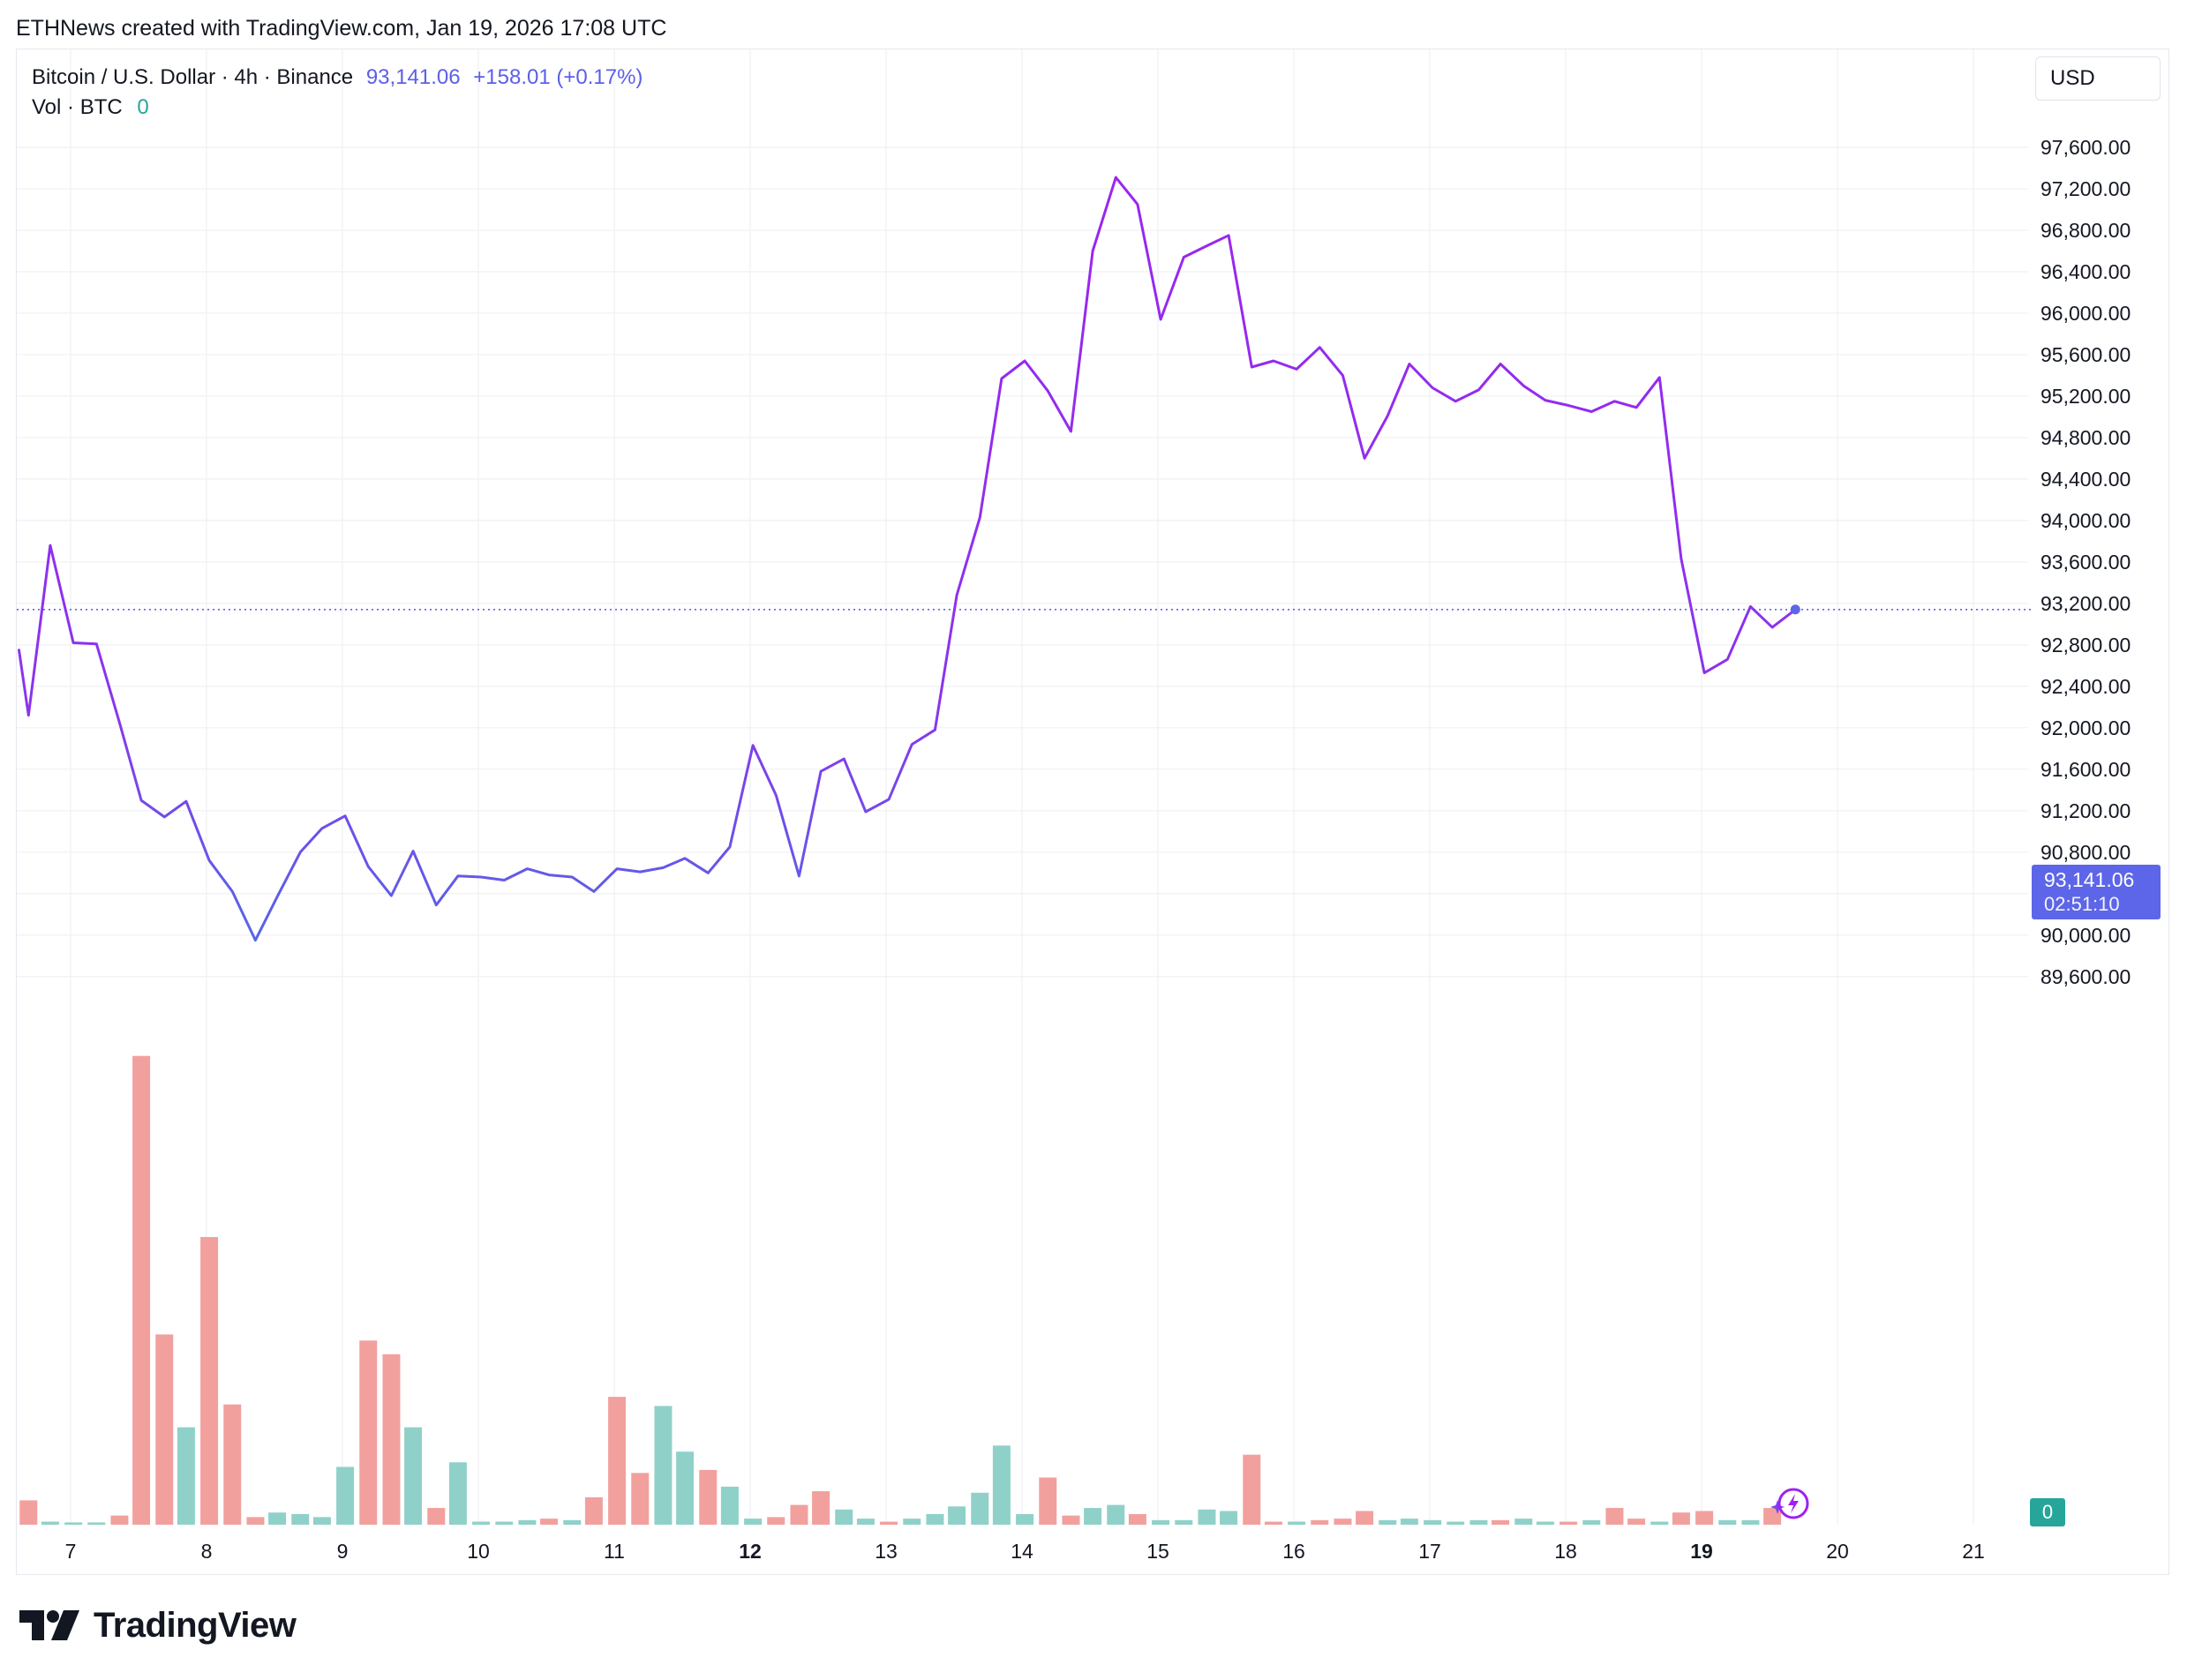  What do you see at coordinates (2085, 520) in the screenshot?
I see `price-axis-label: 94,000.00` at bounding box center [2085, 520].